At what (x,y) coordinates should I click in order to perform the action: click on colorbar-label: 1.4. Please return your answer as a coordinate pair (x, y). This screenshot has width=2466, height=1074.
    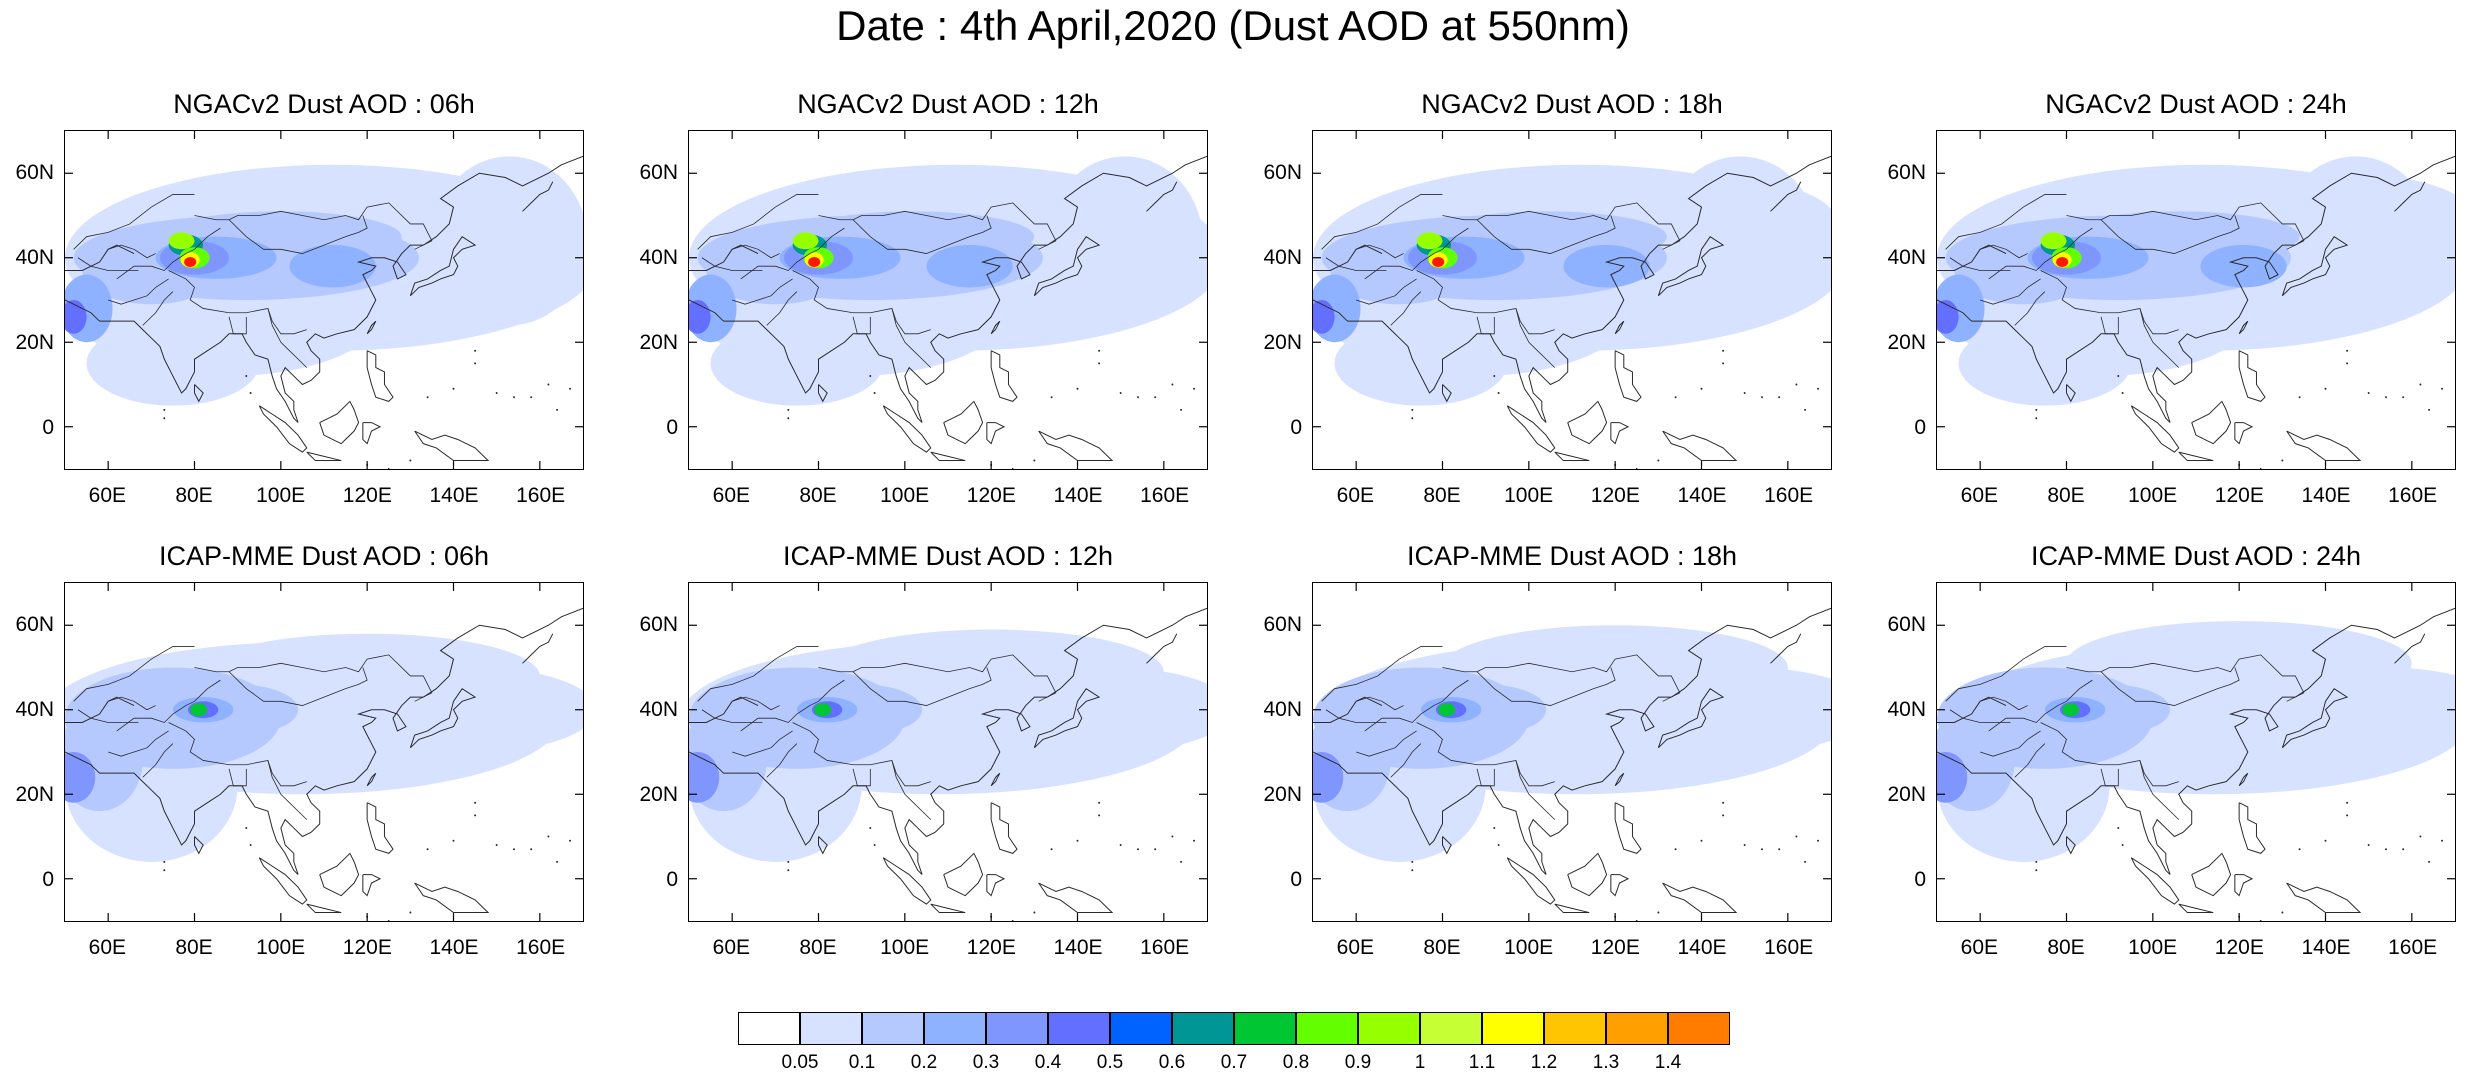
    Looking at the image, I should click on (1668, 1062).